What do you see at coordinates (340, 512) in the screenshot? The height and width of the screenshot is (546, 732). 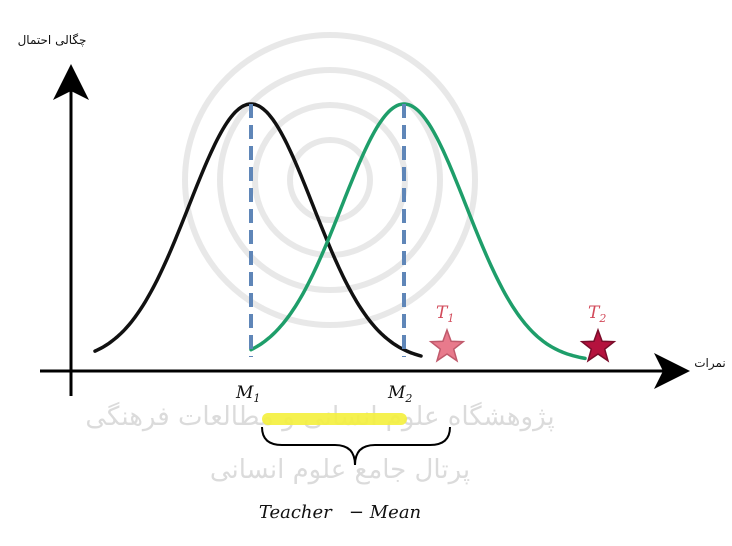 I see `brace-caption: Teacher − Mean` at bounding box center [340, 512].